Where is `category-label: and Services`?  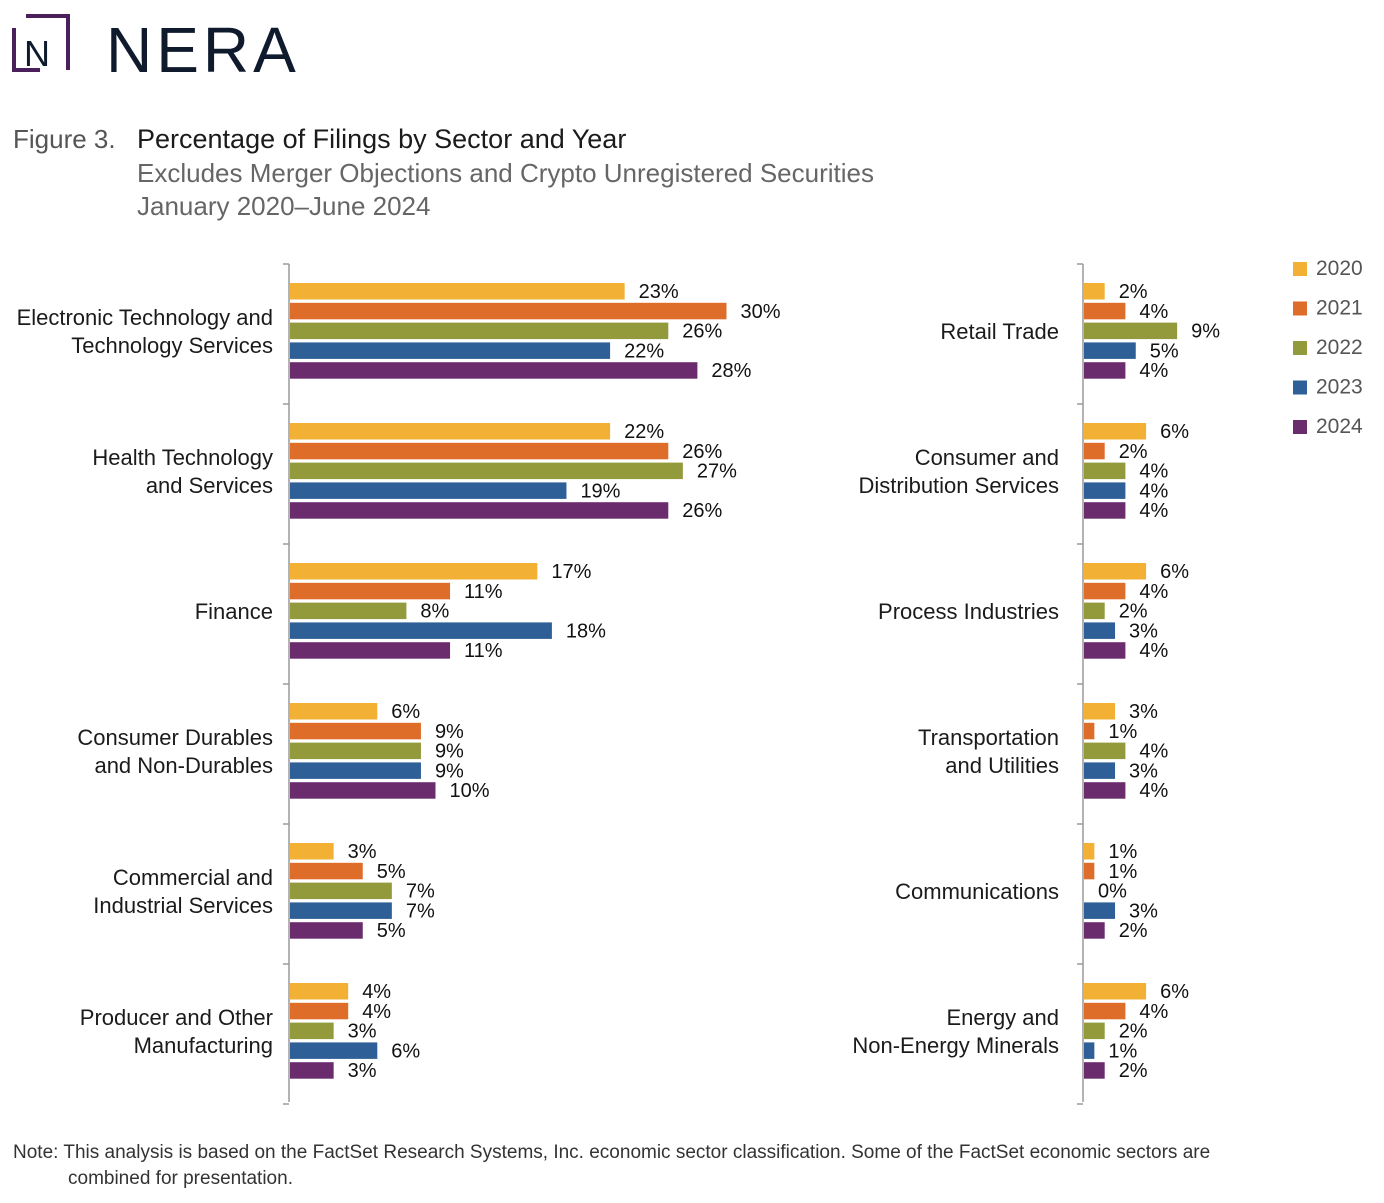
category-label: and Services is located at coordinates (209, 485).